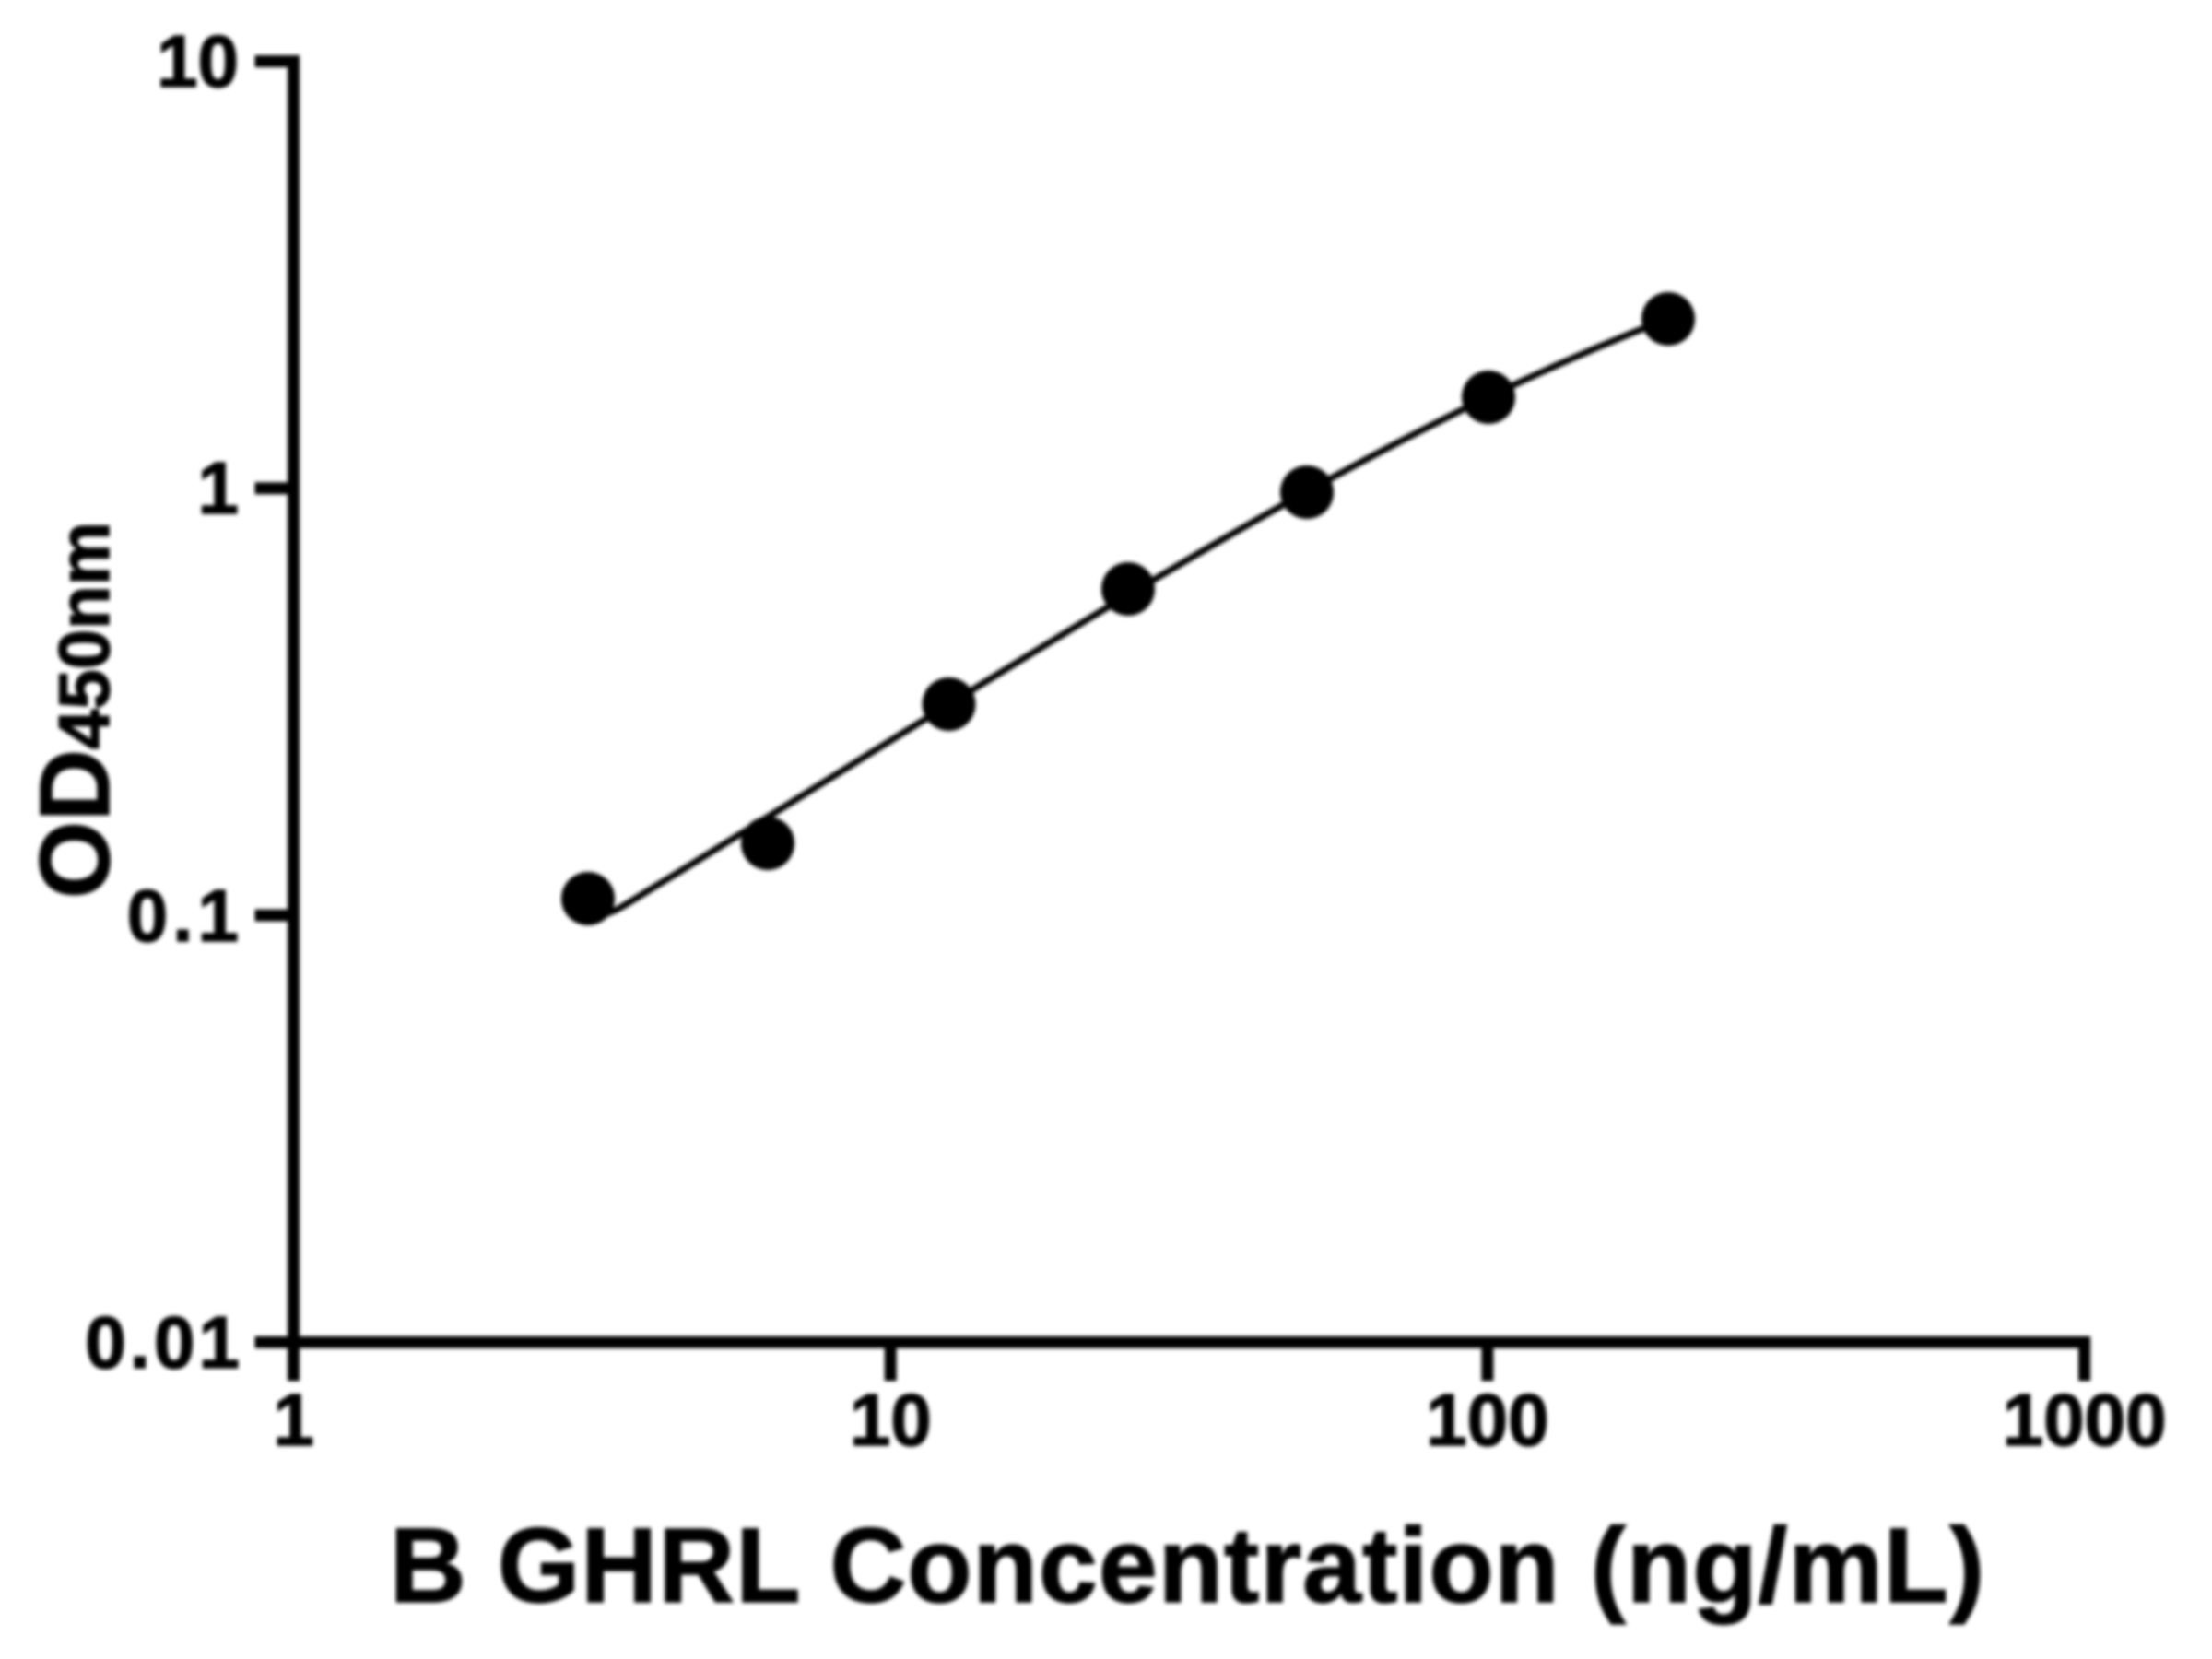 This screenshot has height=1659, width=2212. What do you see at coordinates (185, 916) in the screenshot?
I see `svg-text: 0.1` at bounding box center [185, 916].